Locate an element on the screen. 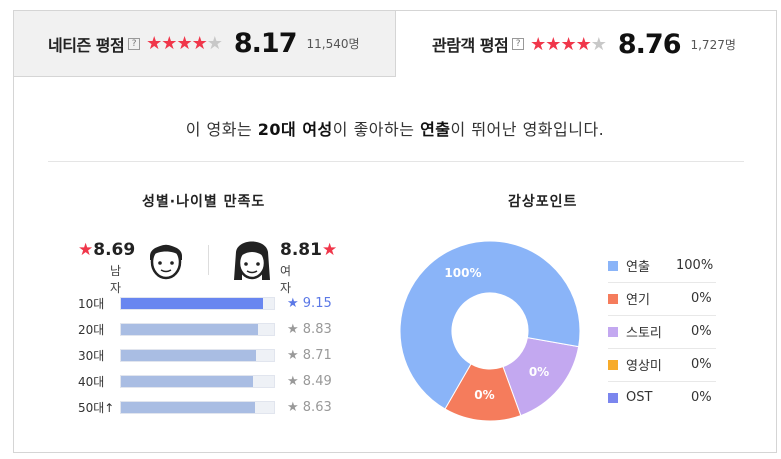 Image resolution: width=781 pixels, height=459 pixels. legend-item: 영상미 is located at coordinates (662, 364).